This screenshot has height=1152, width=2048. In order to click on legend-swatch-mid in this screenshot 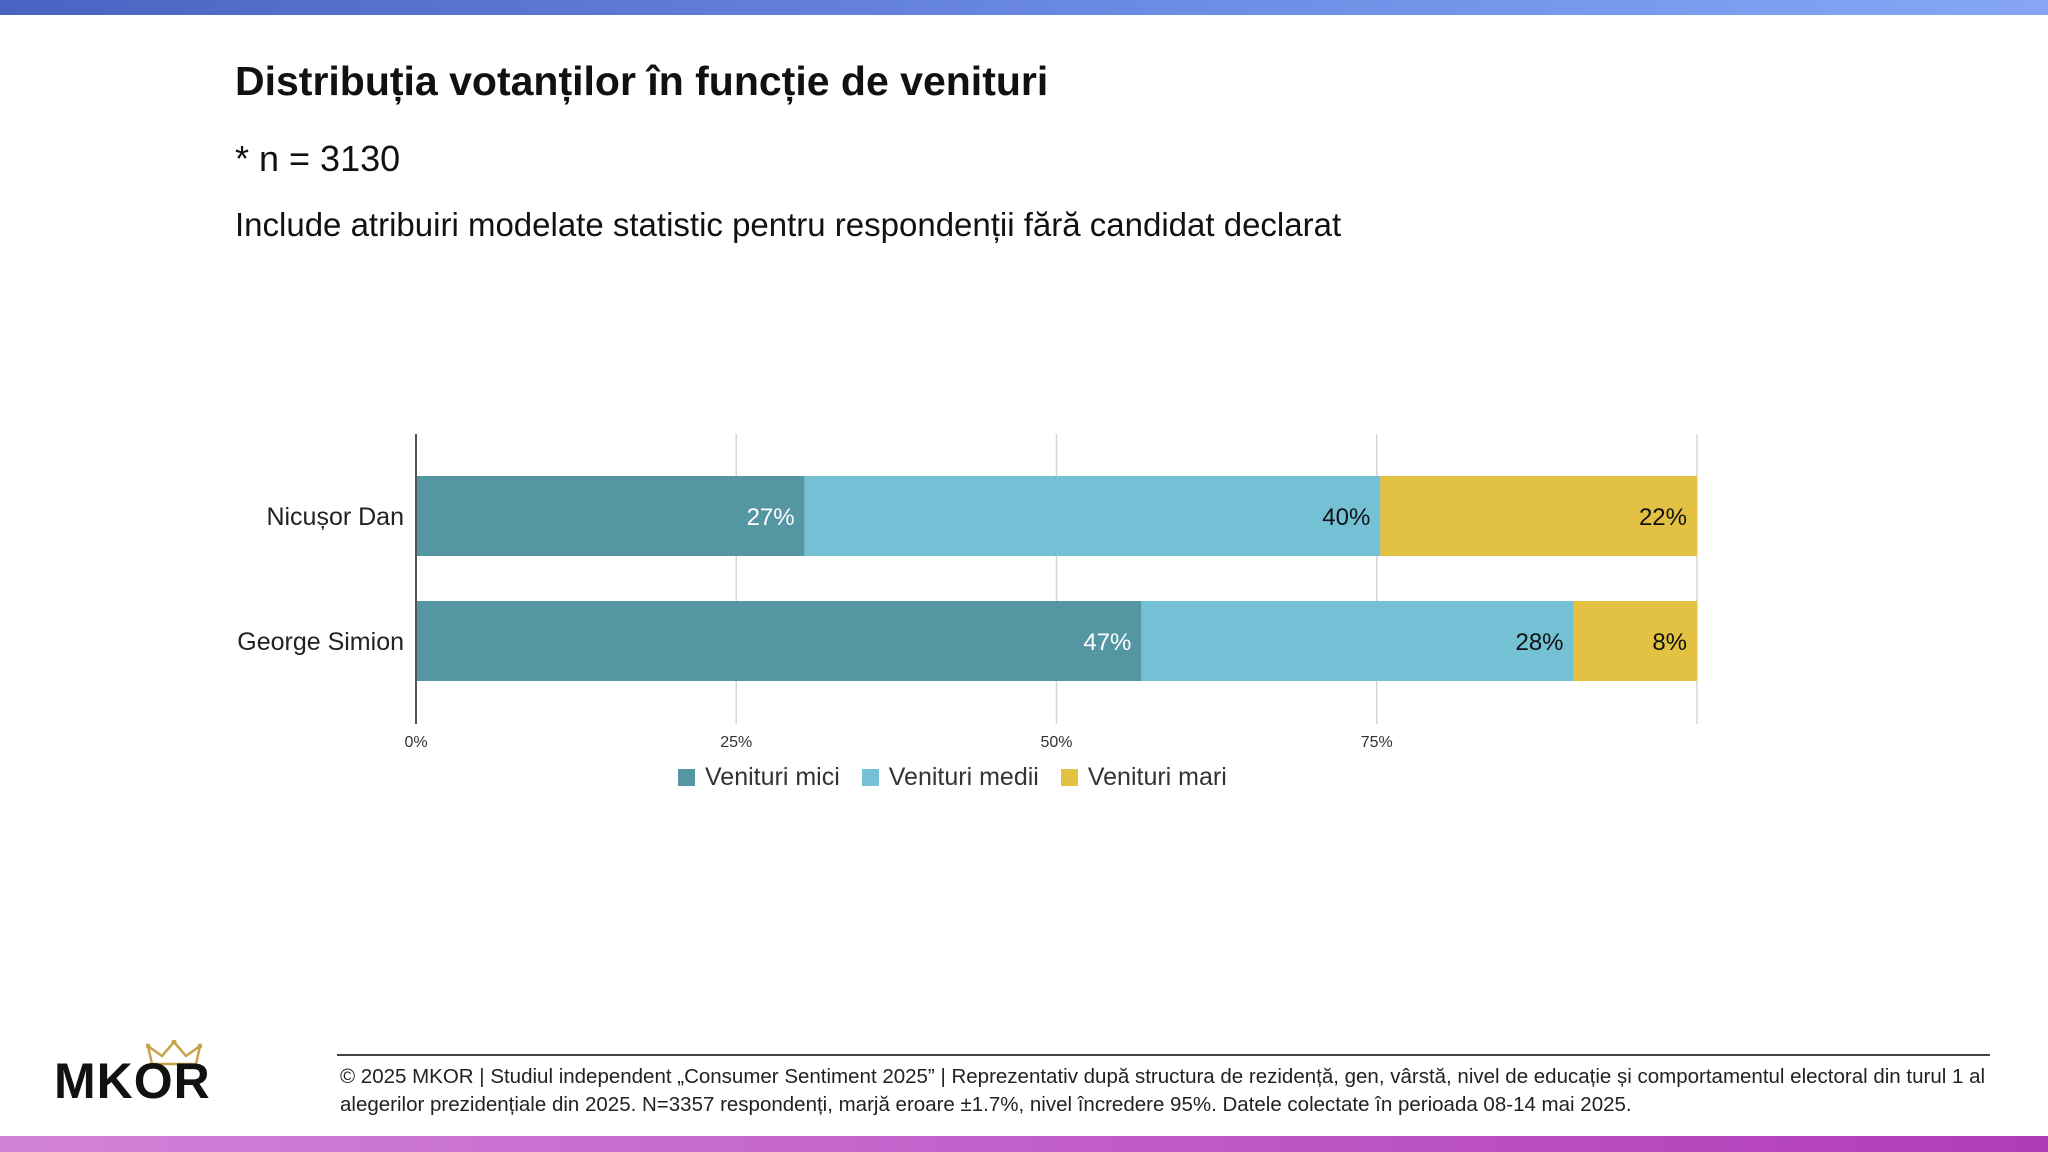, I will do `click(870, 777)`.